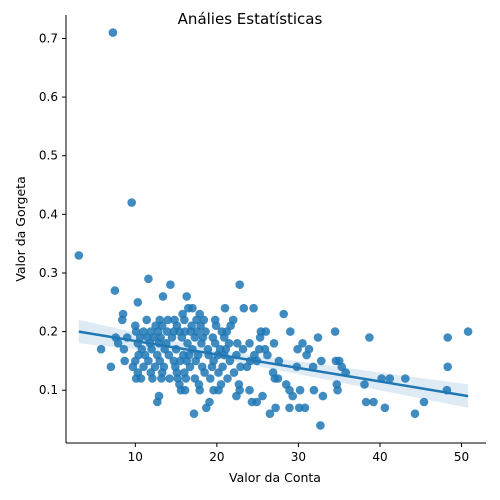  I want to click on y-tick-label: 0.4, so click(48, 214).